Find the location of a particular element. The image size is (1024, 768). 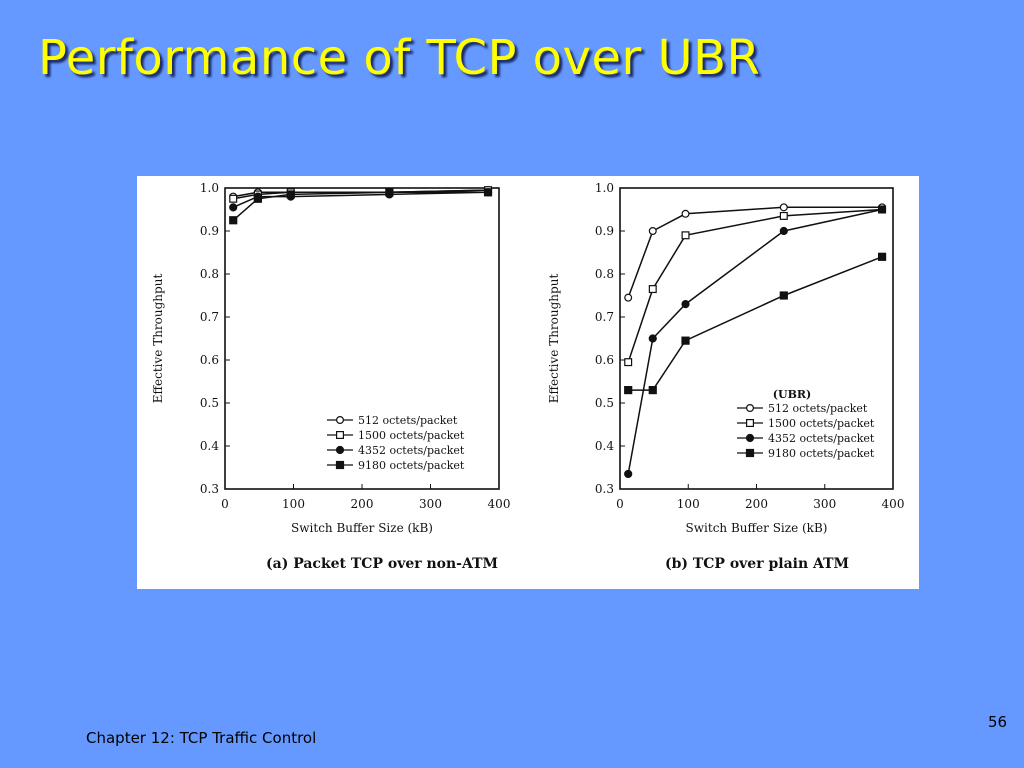

chart-a-x-axis-label: Switch Buffer Size (kB) is located at coordinates (362, 528).